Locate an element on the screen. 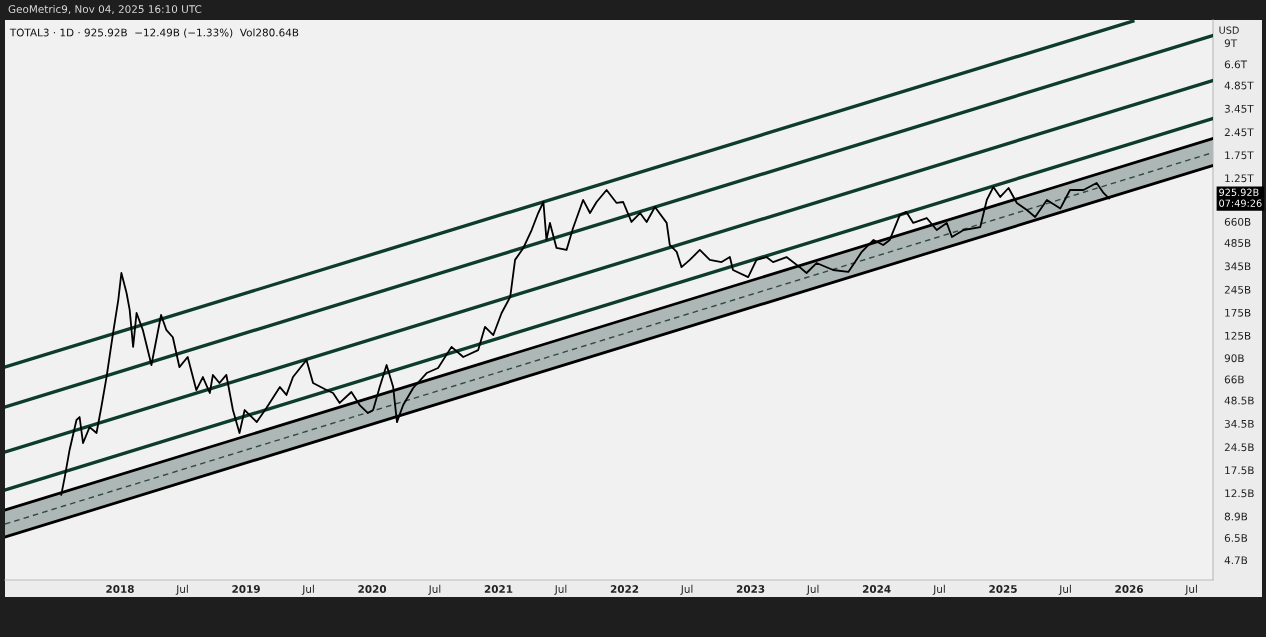 This screenshot has height=637, width=1266. y-tick-label: 485B is located at coordinates (1237, 243).